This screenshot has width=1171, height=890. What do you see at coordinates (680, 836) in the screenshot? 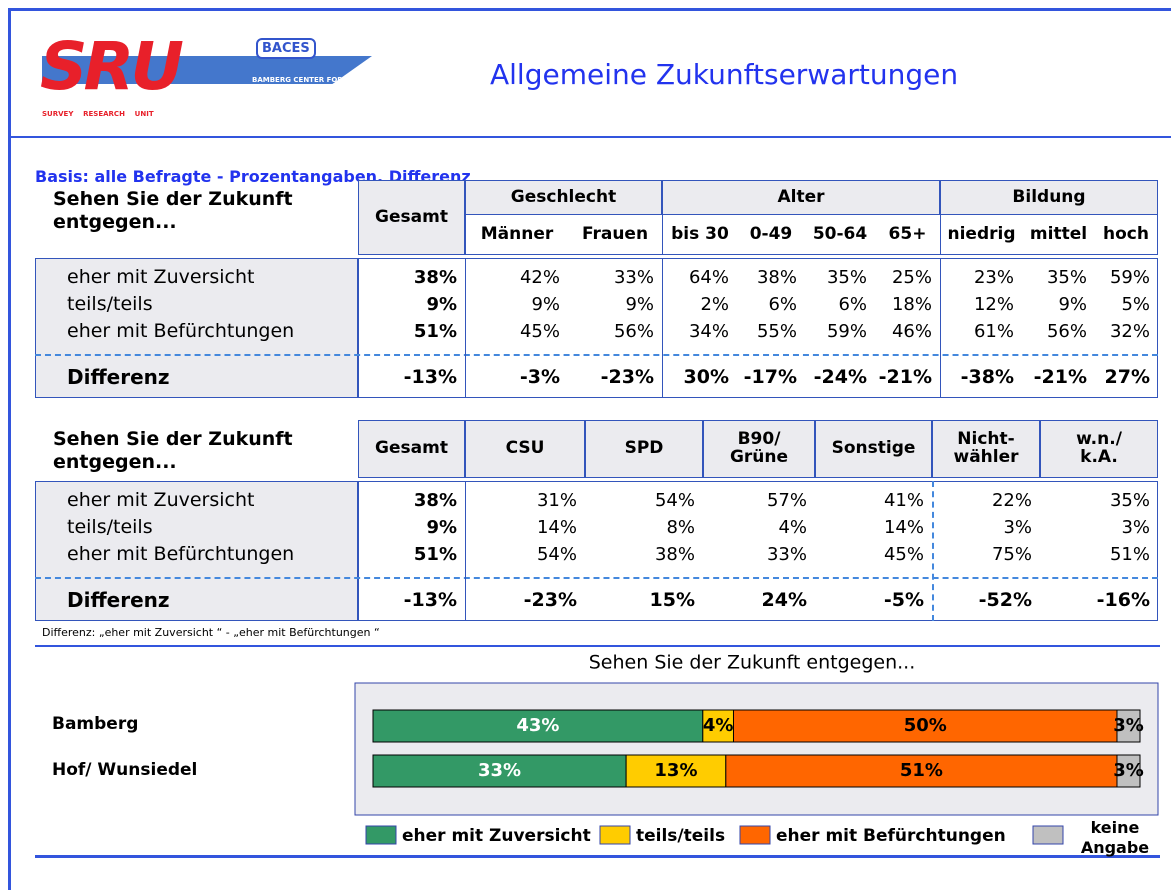
I see `legend-label: teils/teils` at bounding box center [680, 836].